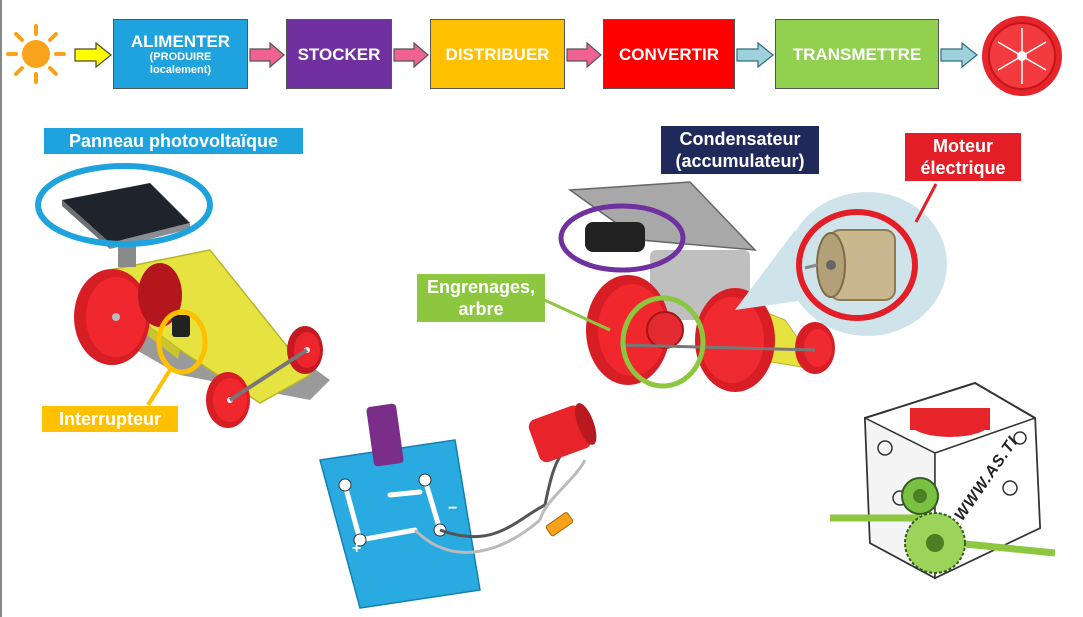 The height and width of the screenshot is (617, 1083). What do you see at coordinates (1, 308) in the screenshot?
I see `left-border` at bounding box center [1, 308].